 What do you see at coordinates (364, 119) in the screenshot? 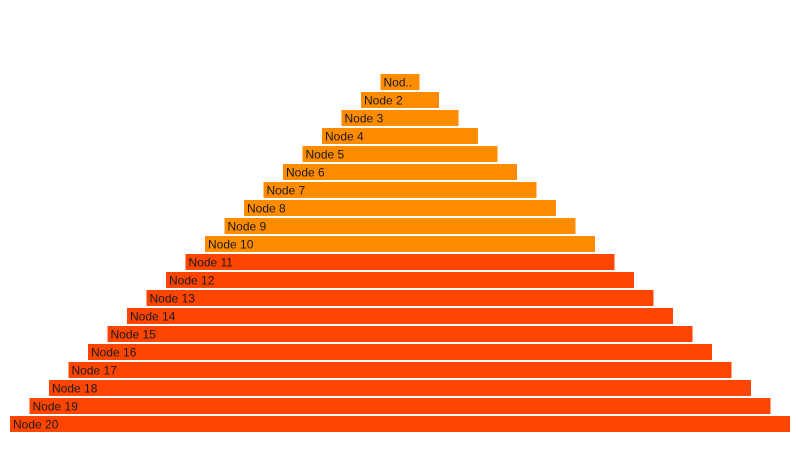
I see `bar-label: Node 3` at bounding box center [364, 119].